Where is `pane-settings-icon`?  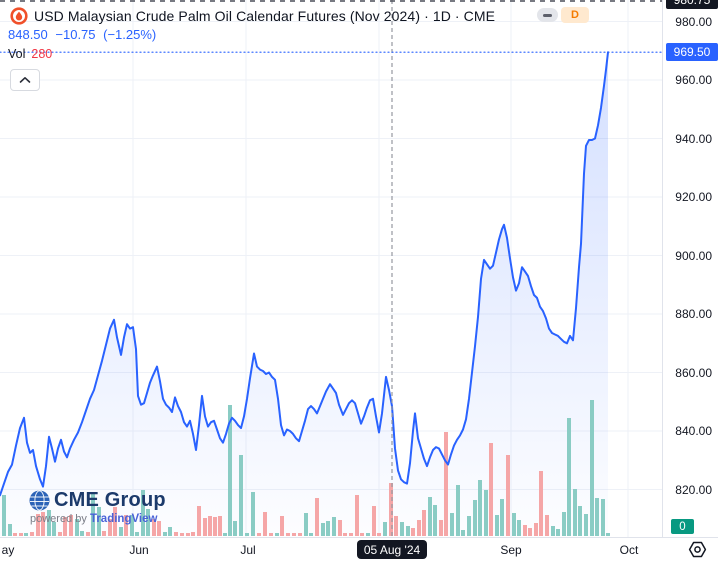
pane-settings-icon is located at coordinates (697, 549).